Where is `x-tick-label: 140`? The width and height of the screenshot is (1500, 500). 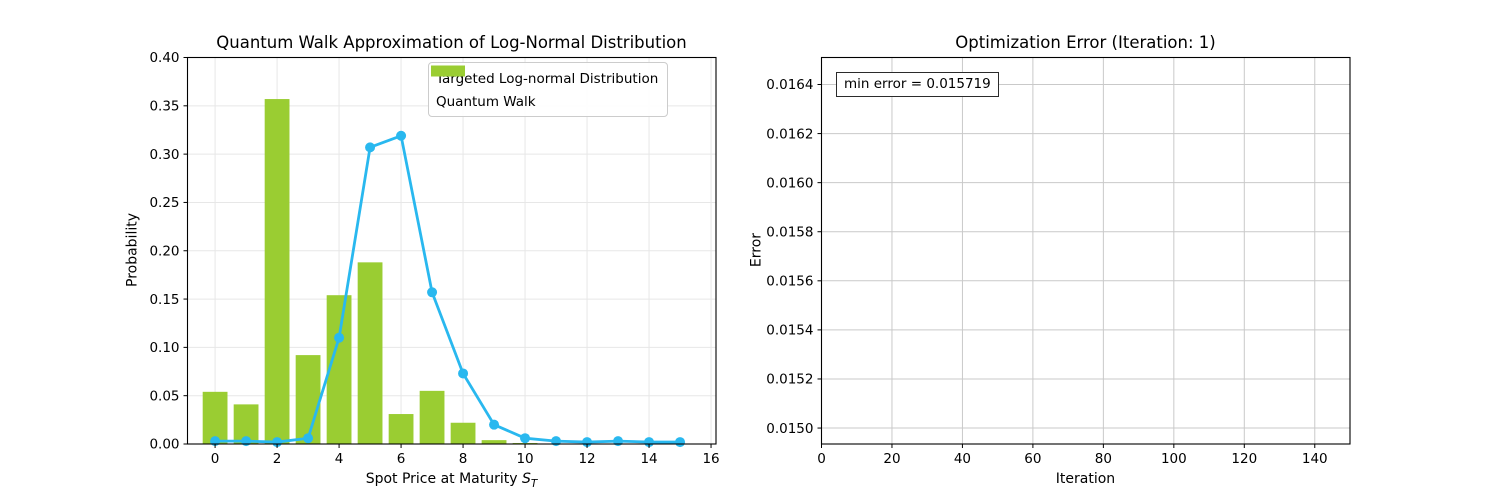 x-tick-label: 140 is located at coordinates (1315, 459).